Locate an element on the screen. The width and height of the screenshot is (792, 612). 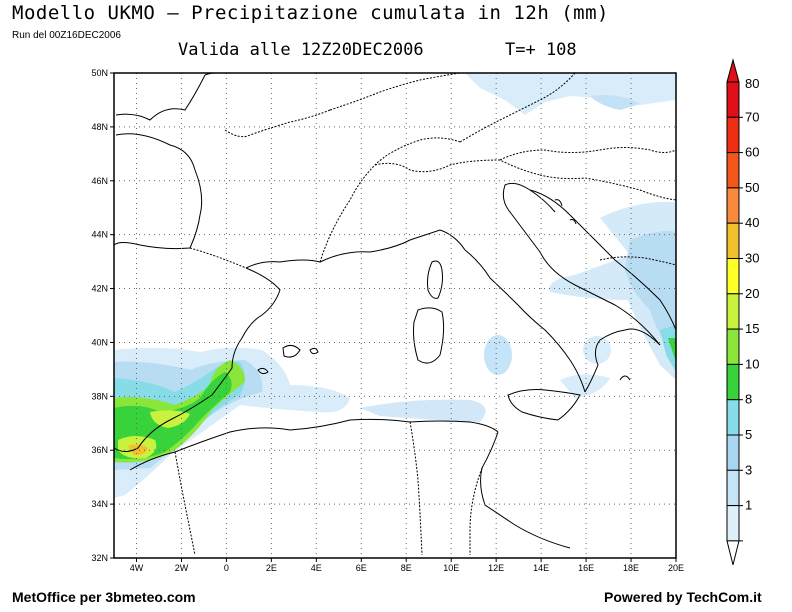
lon-label: 4W is located at coordinates (137, 568).